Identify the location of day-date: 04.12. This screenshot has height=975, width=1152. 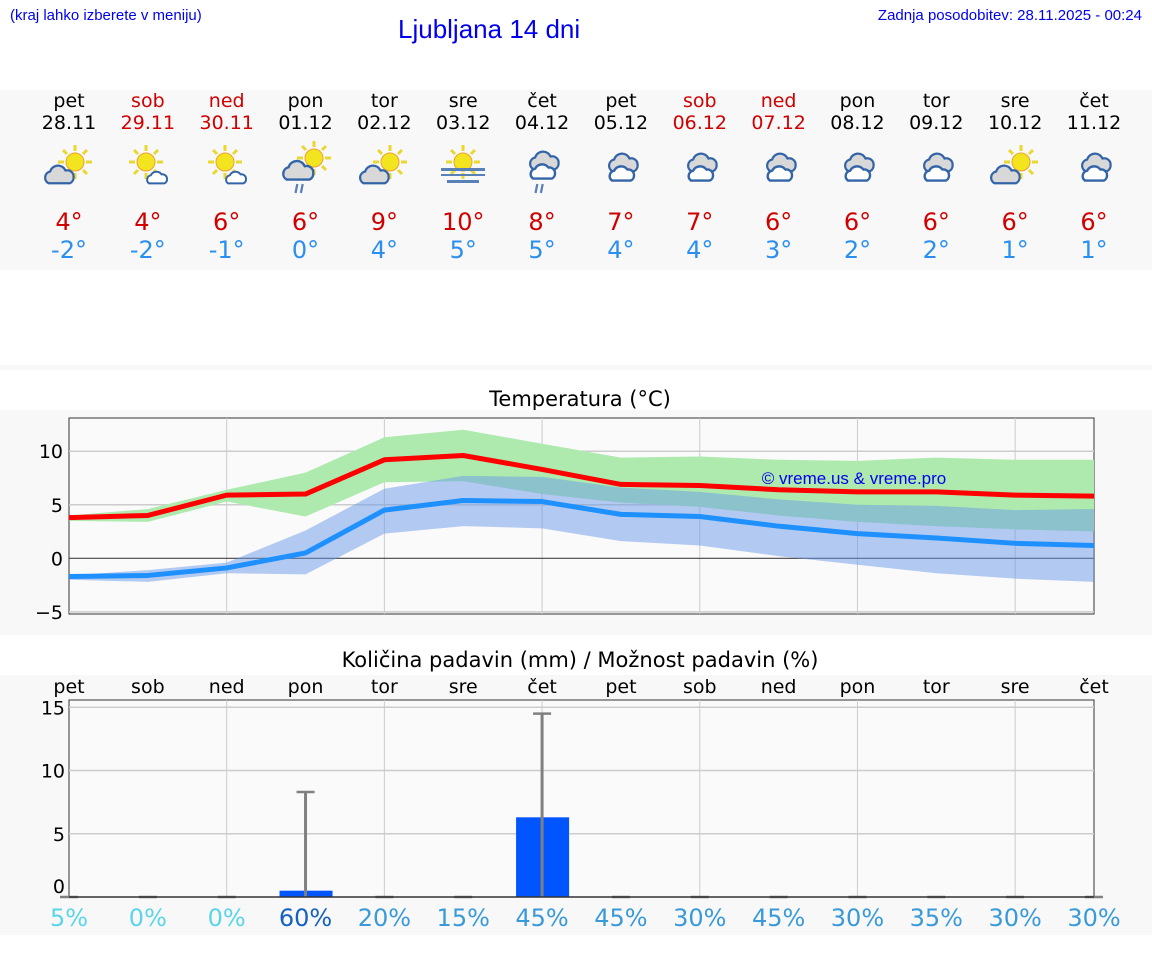
(542, 123).